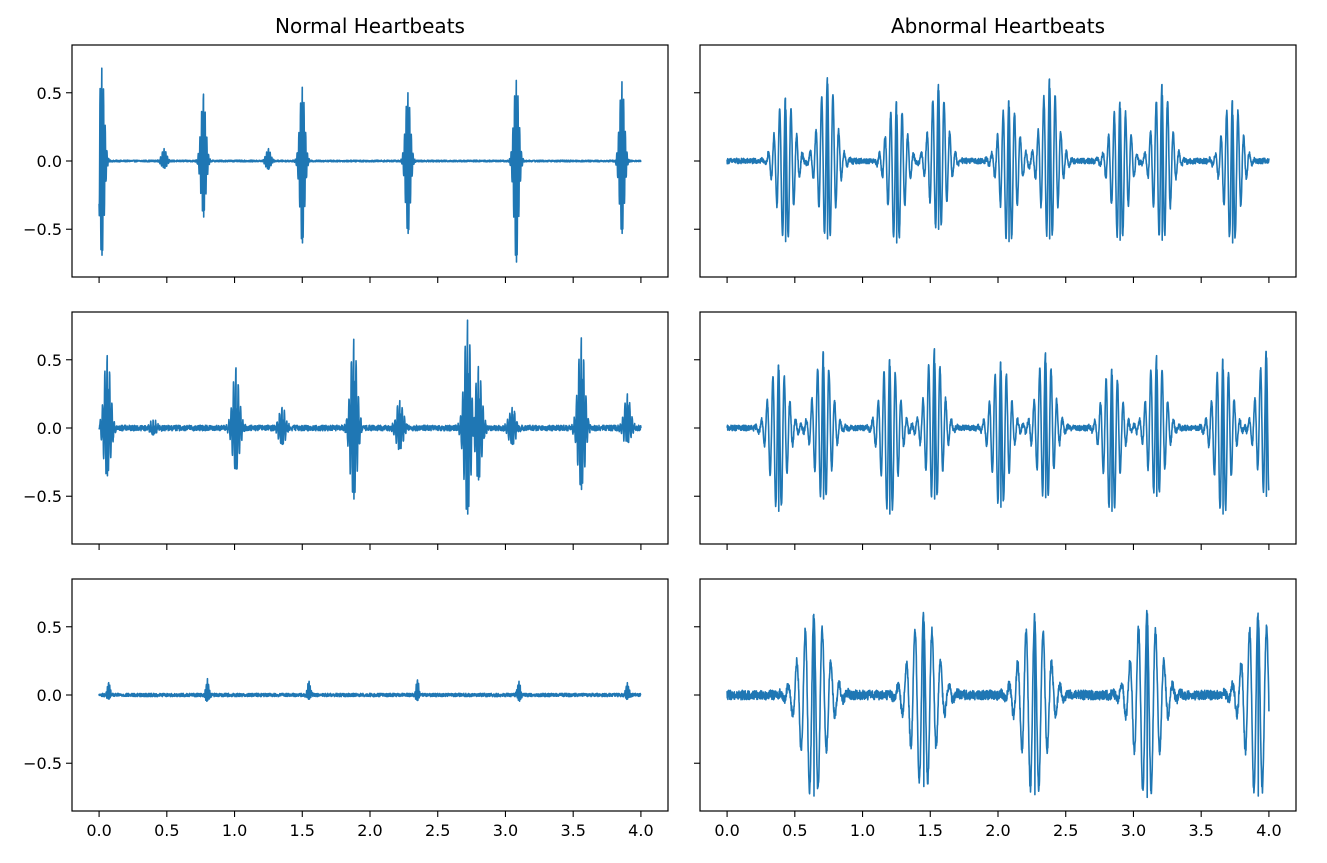  What do you see at coordinates (1268, 830) in the screenshot?
I see `x-tick-label-abnormal-3-8: 4.0` at bounding box center [1268, 830].